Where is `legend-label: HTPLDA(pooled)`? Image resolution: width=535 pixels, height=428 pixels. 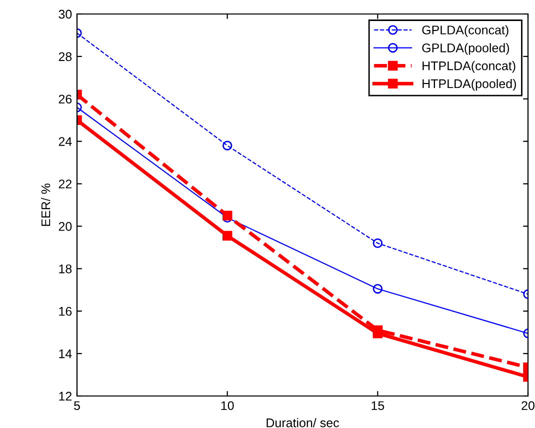
legend-label: HTPLDA(pooled) is located at coordinates (469, 84).